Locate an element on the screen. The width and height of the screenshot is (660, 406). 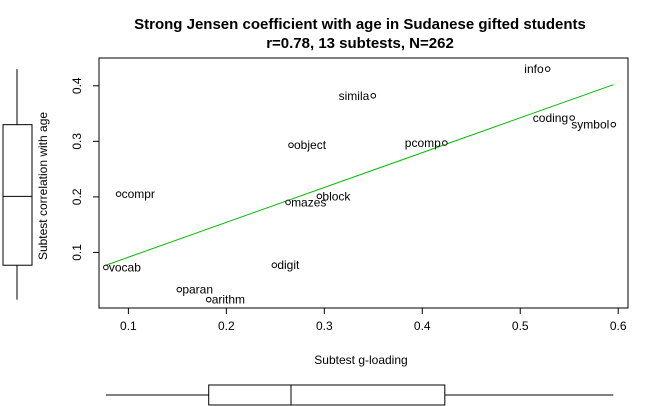
y-boxplot is located at coordinates (17, 184).